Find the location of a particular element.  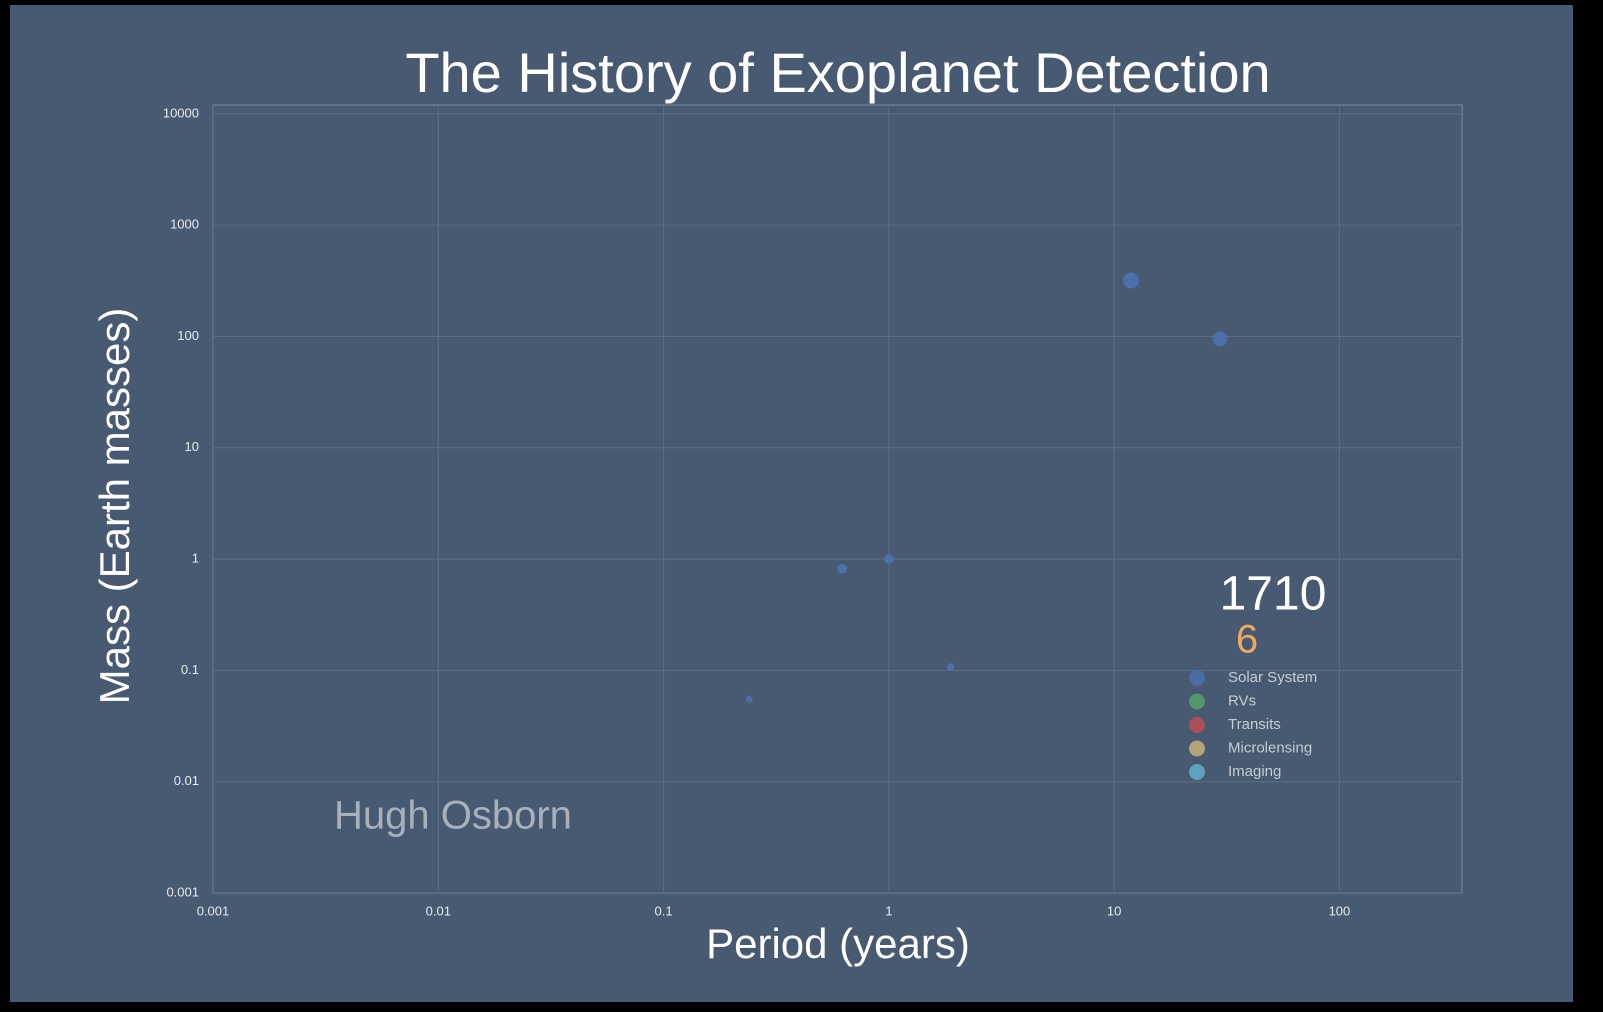

y-tick-label: 1000 is located at coordinates (184, 224).